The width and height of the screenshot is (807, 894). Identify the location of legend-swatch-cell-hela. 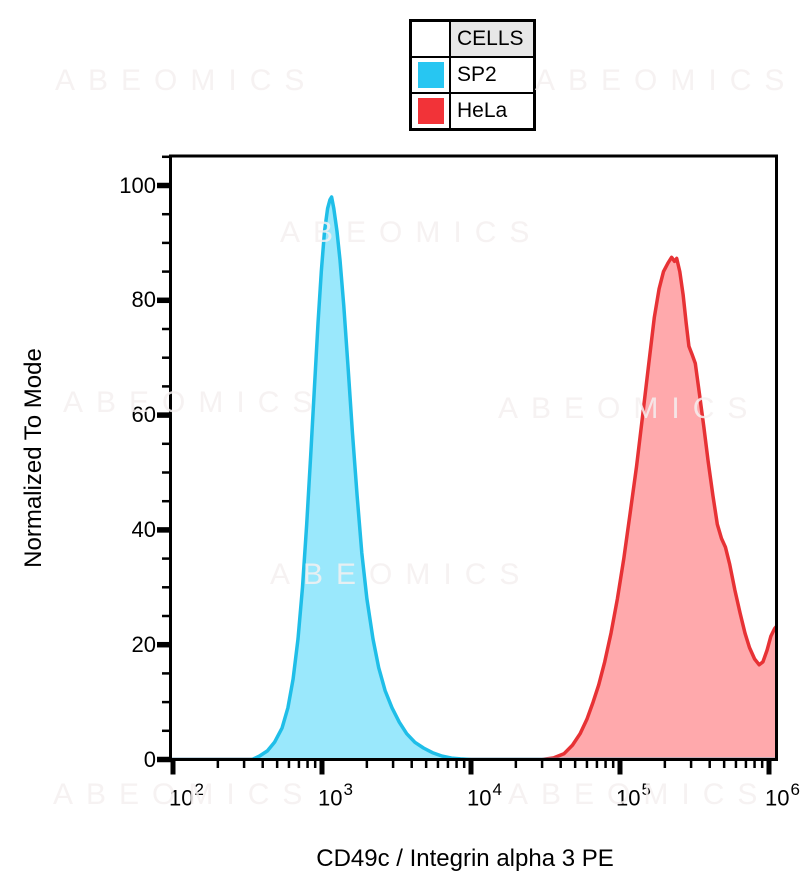
(430, 111).